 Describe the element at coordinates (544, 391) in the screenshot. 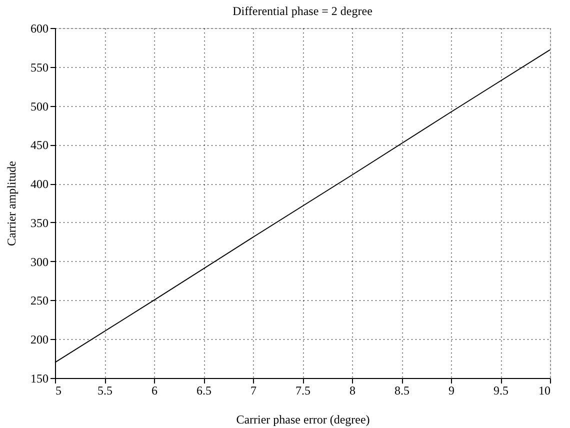

I see `x-tick-label: 10` at that location.